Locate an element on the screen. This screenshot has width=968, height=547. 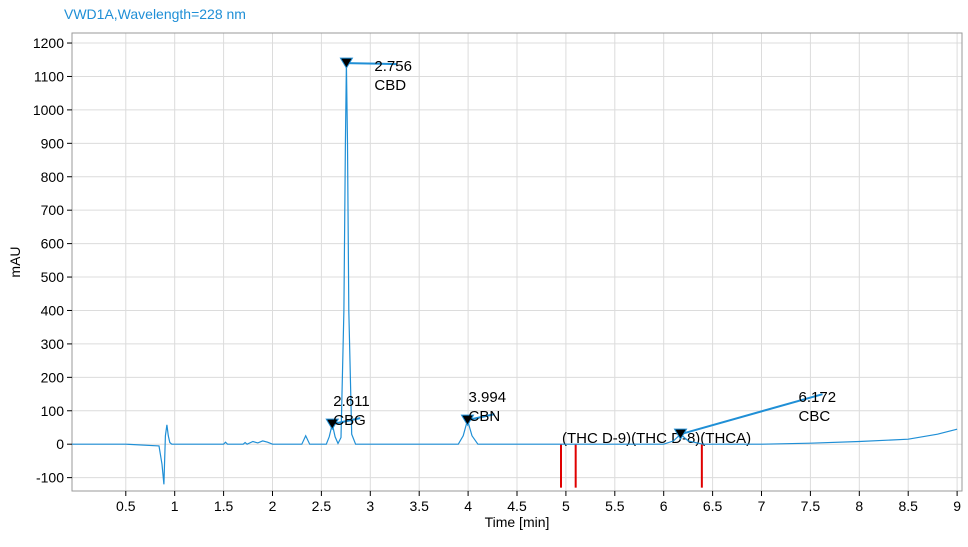
x-axis-label: Time [min] is located at coordinates (517, 522).